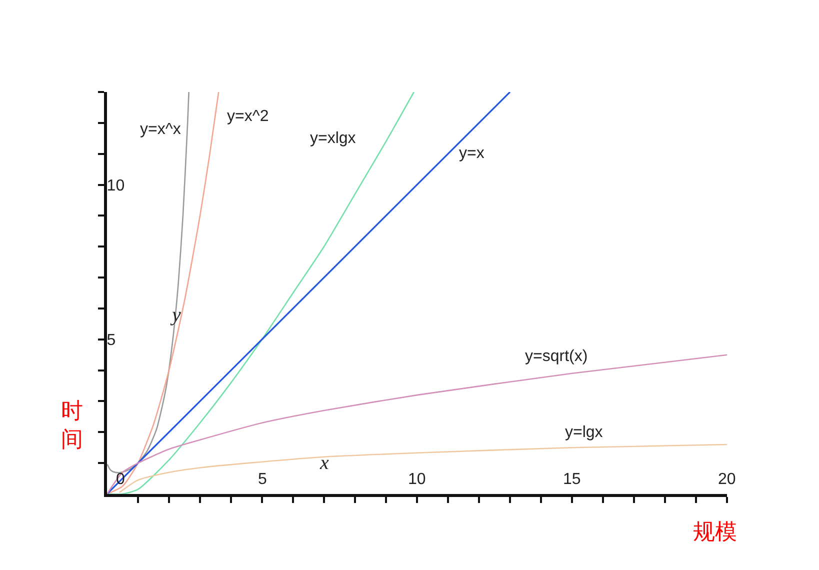 The image size is (819, 570). What do you see at coordinates (715, 532) in the screenshot?
I see `x-axis-title: 规模` at bounding box center [715, 532].